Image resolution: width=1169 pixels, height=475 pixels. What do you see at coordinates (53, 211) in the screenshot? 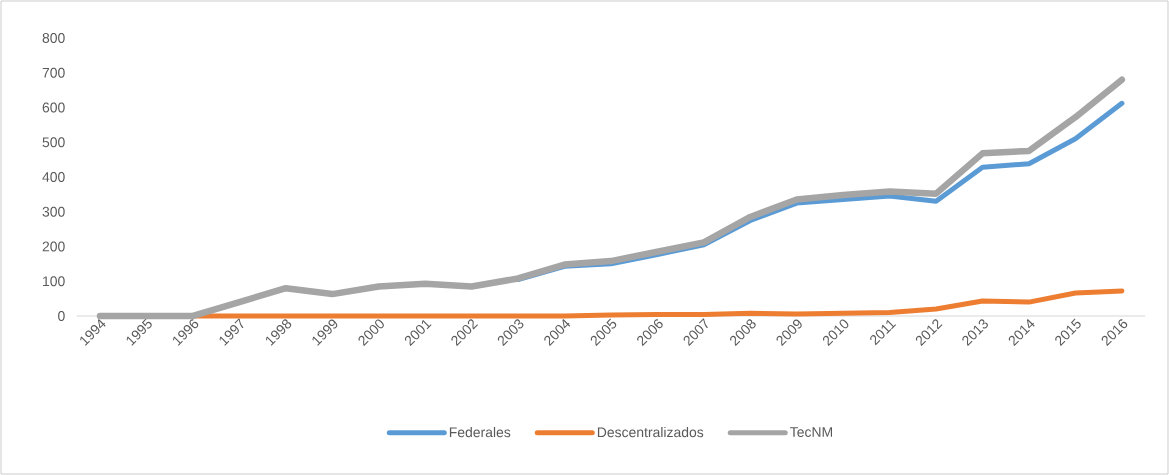
I see `y-tick-label: 300` at bounding box center [53, 211].